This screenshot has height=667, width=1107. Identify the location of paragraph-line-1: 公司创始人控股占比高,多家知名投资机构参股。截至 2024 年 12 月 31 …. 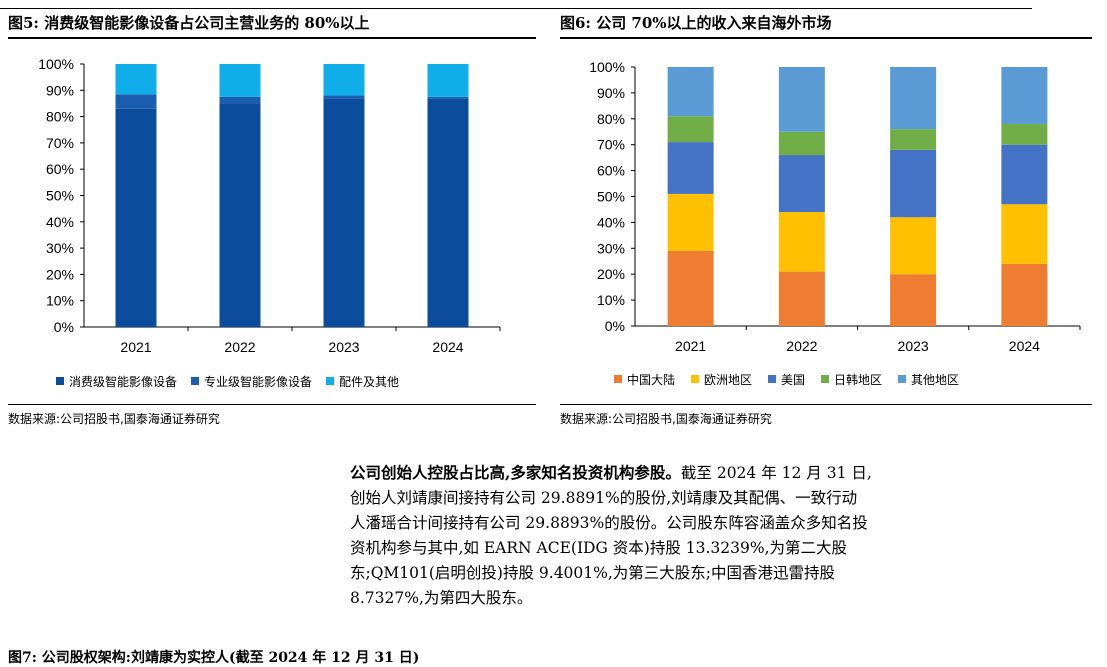
(695, 473).